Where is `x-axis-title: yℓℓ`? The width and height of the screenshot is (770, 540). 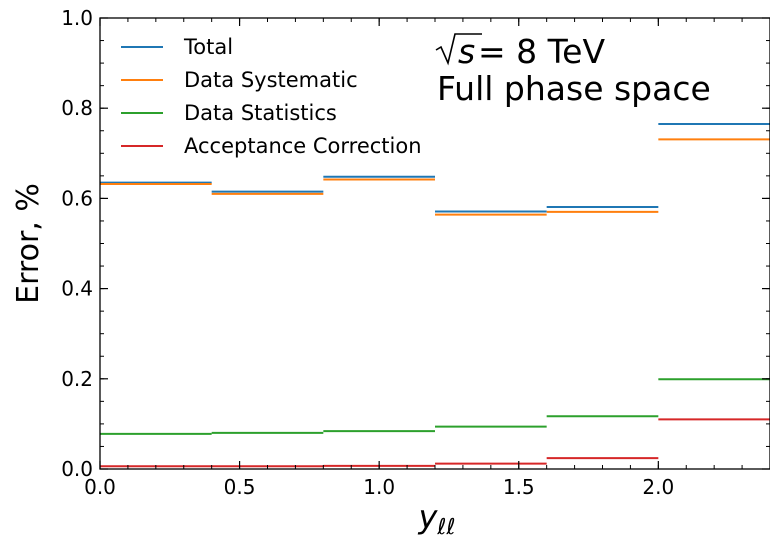
x-axis-title: yℓℓ is located at coordinates (436, 519).